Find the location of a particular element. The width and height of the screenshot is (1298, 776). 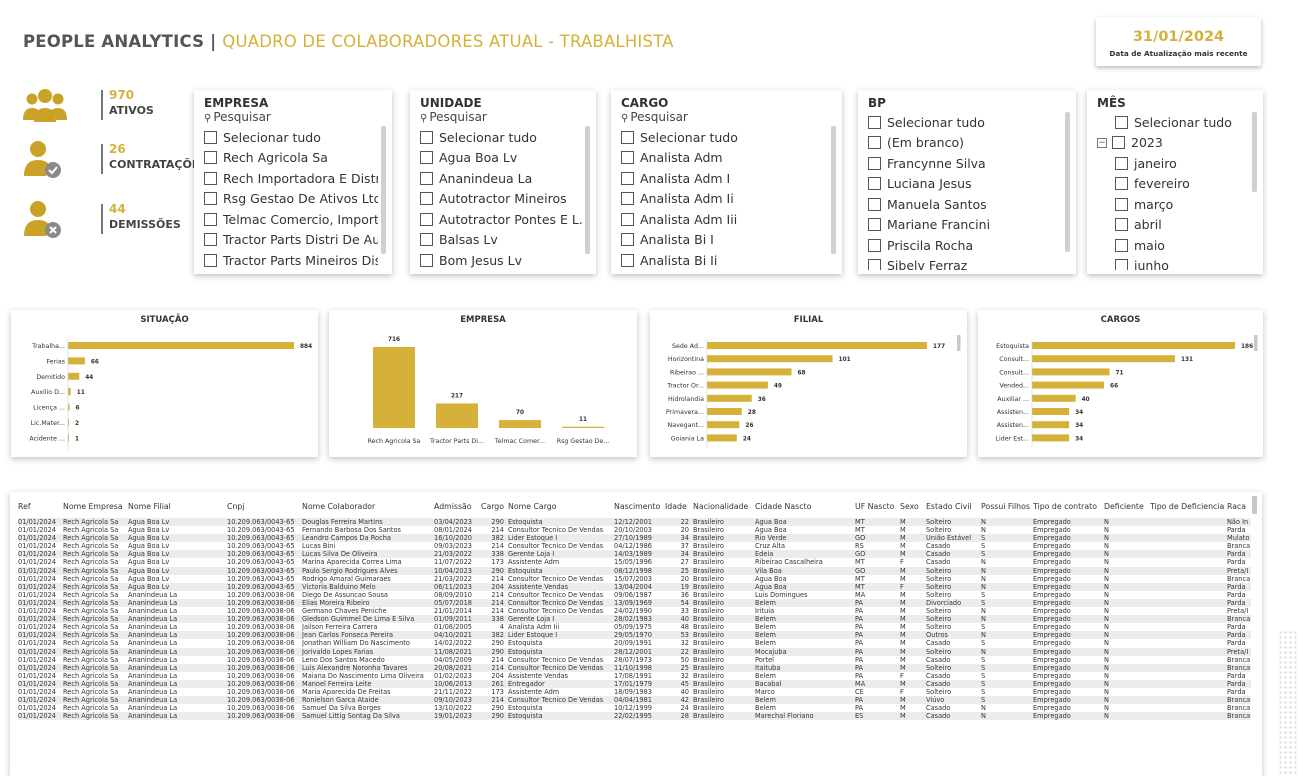

slicer-item-month: junho is located at coordinates (1173, 263).